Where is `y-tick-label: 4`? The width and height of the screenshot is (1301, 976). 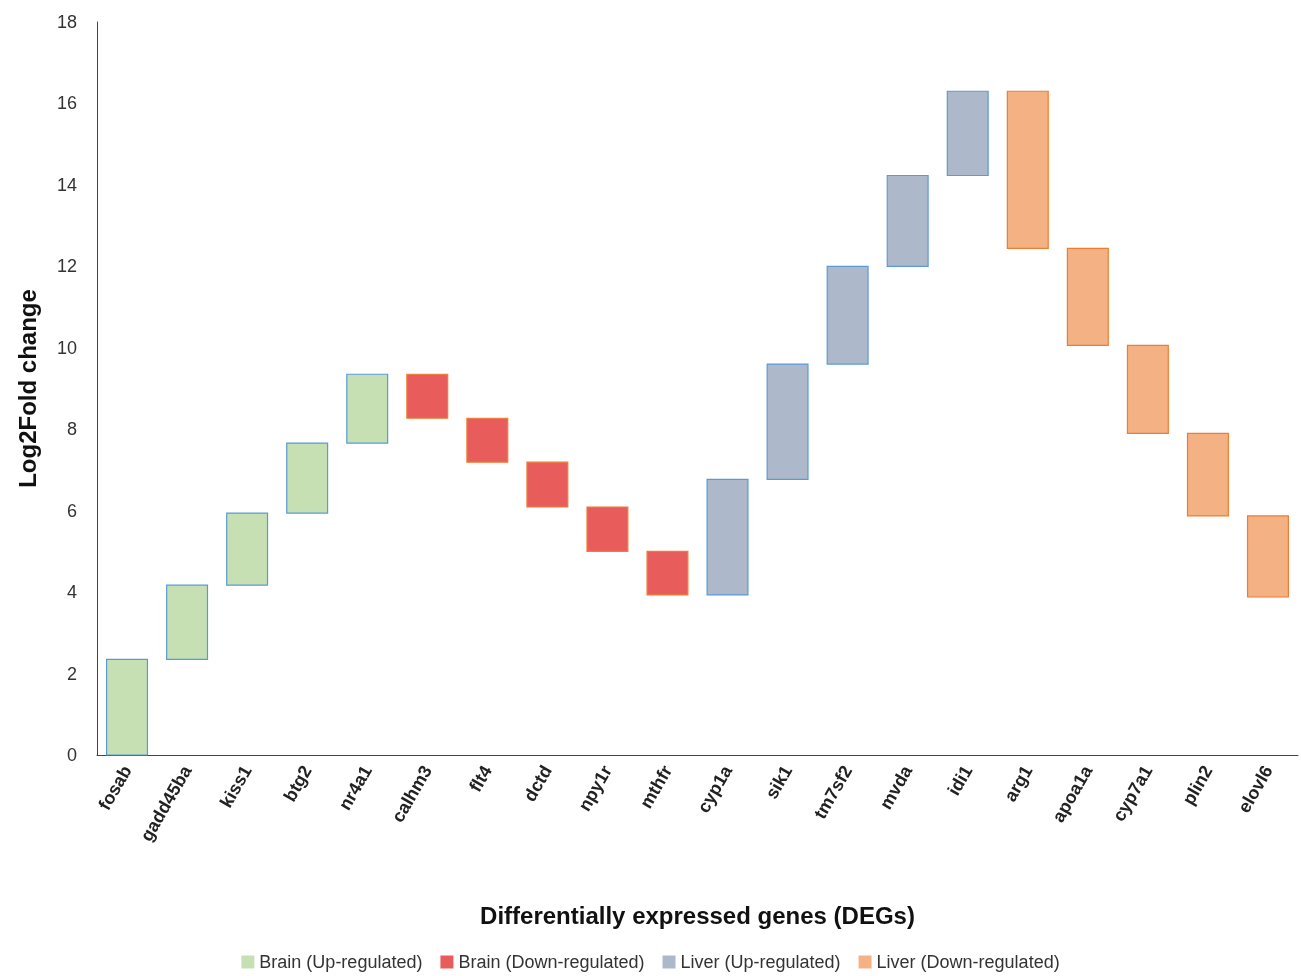 y-tick-label: 4 is located at coordinates (71, 592).